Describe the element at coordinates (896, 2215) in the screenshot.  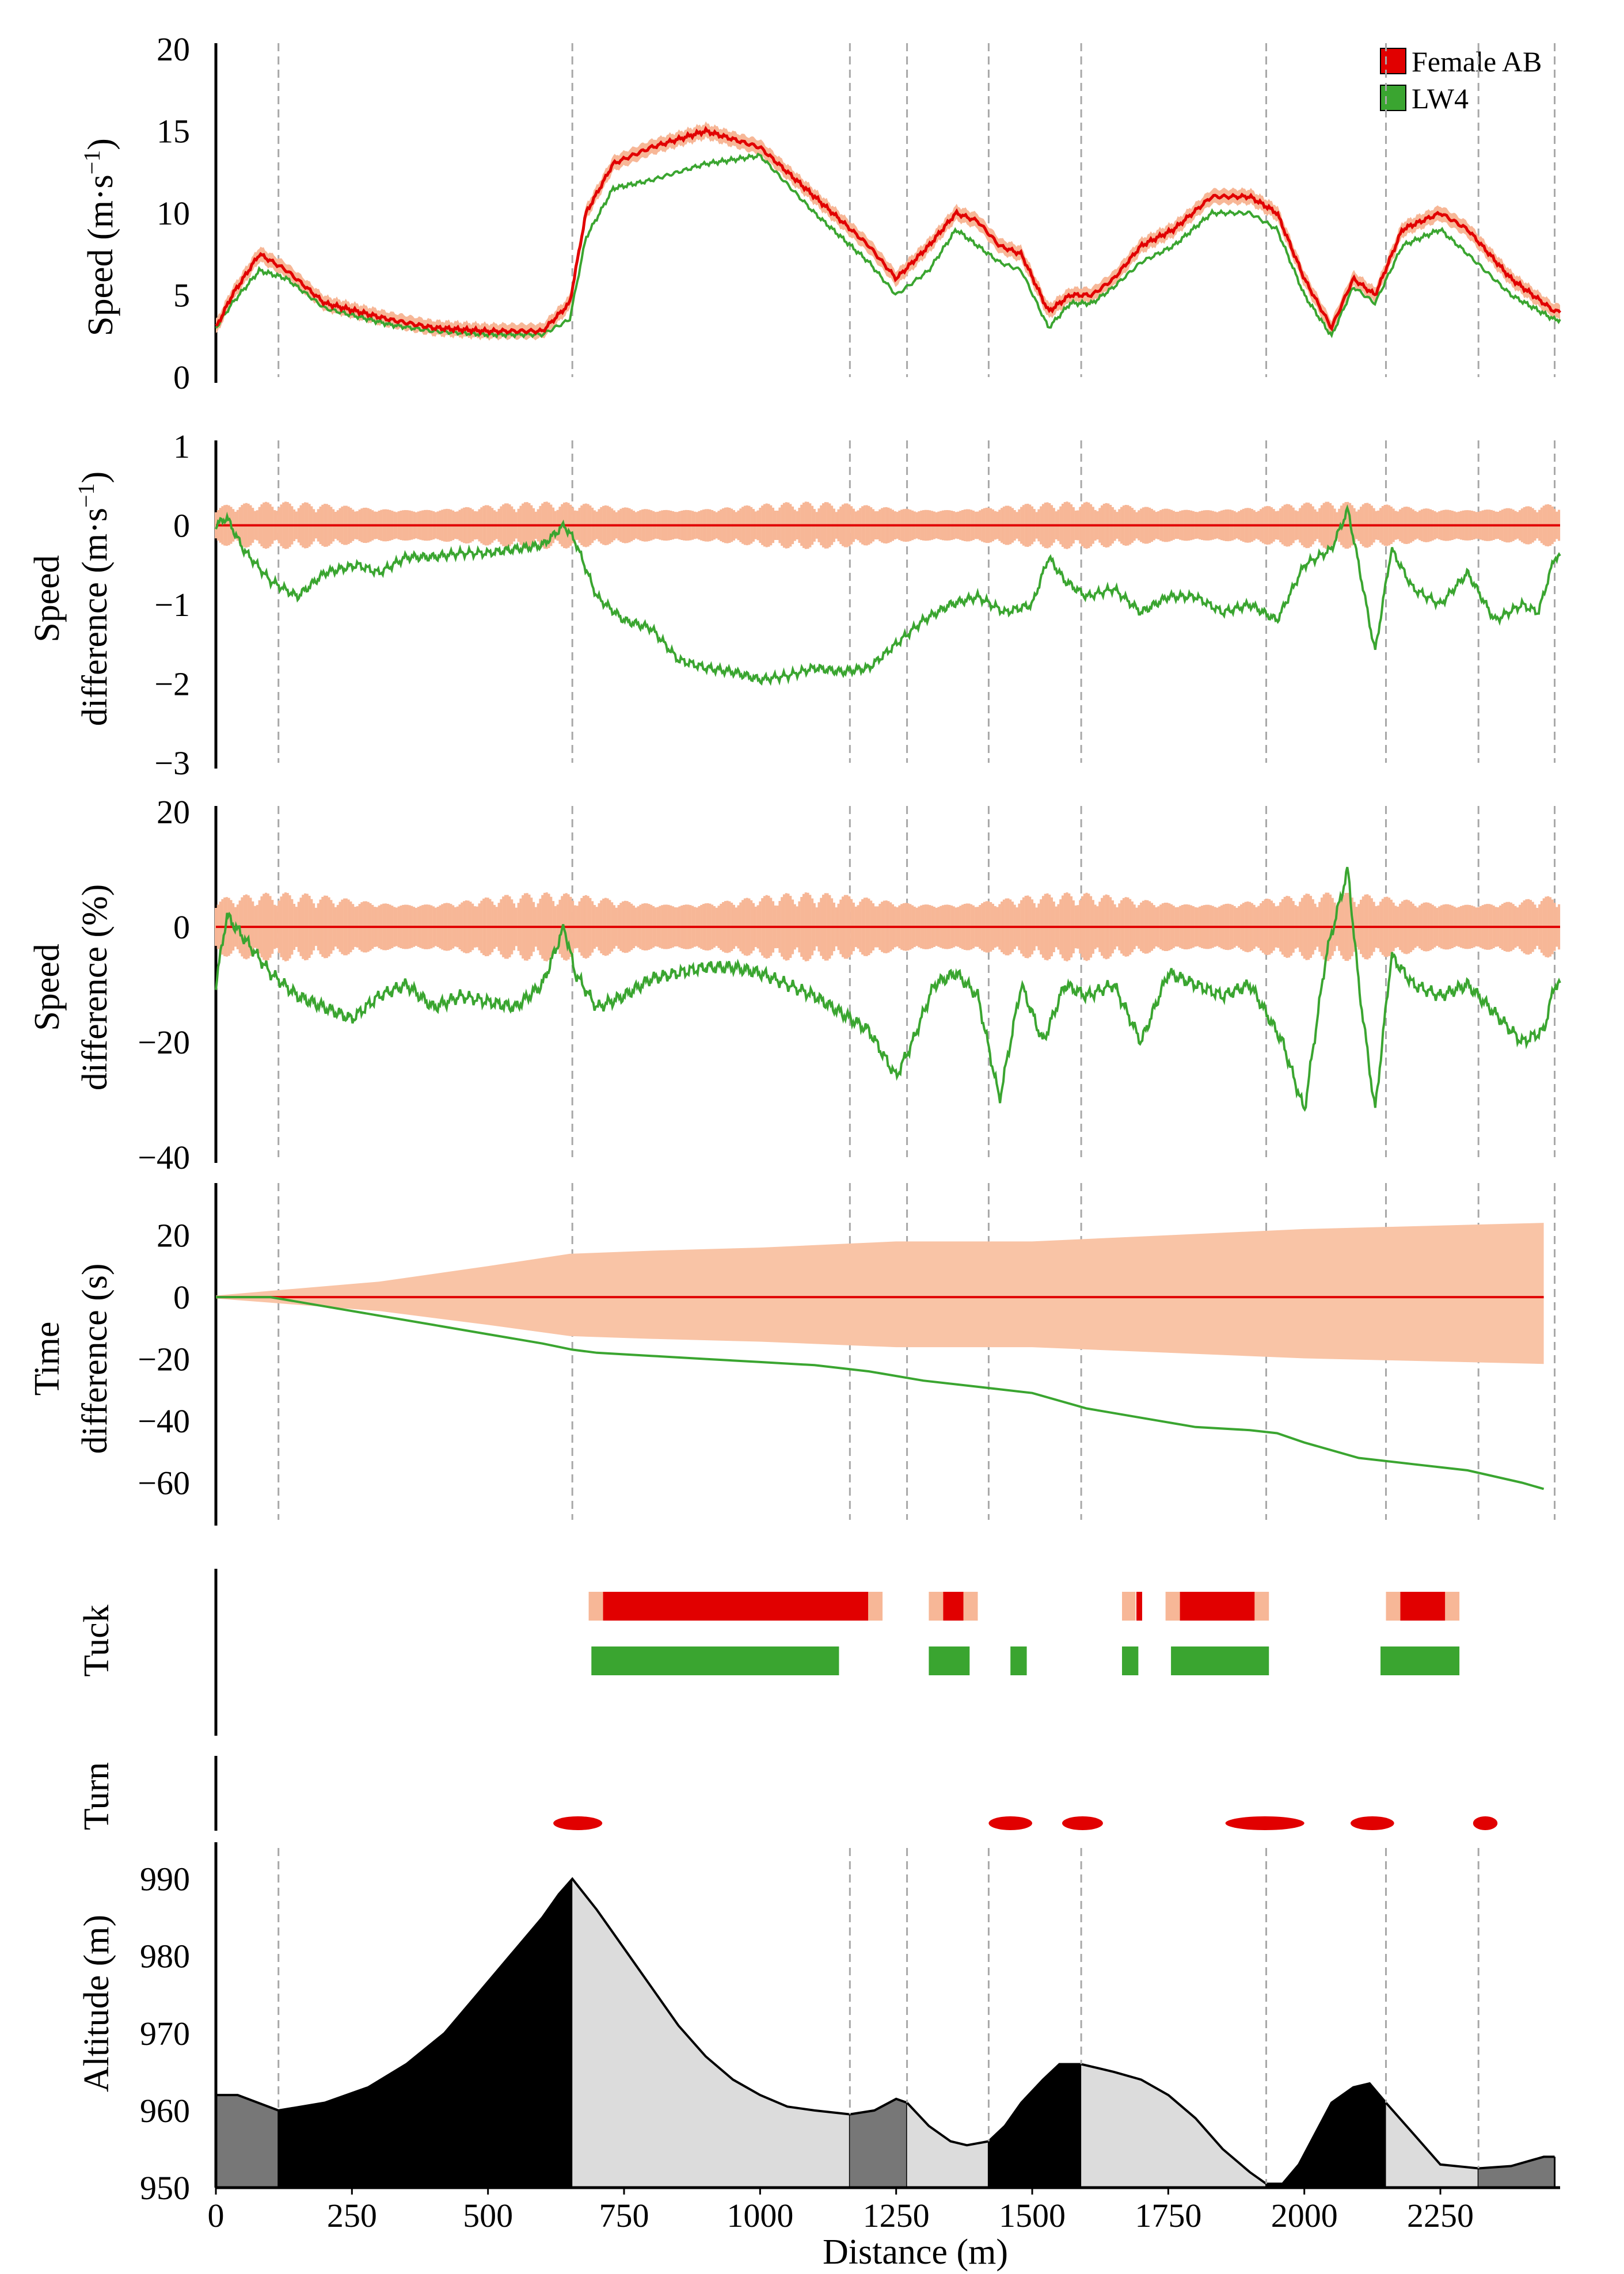
I see `x-tick-label: 1250` at that location.